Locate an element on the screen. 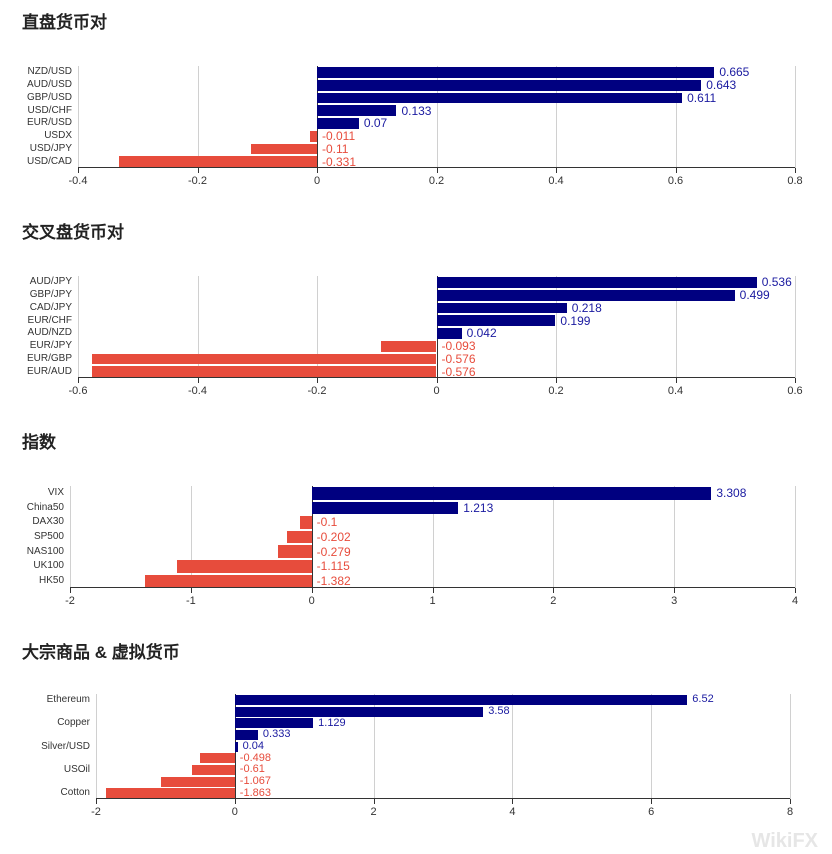 The height and width of the screenshot is (854, 832). category-label: DAX30 is located at coordinates (48, 522).